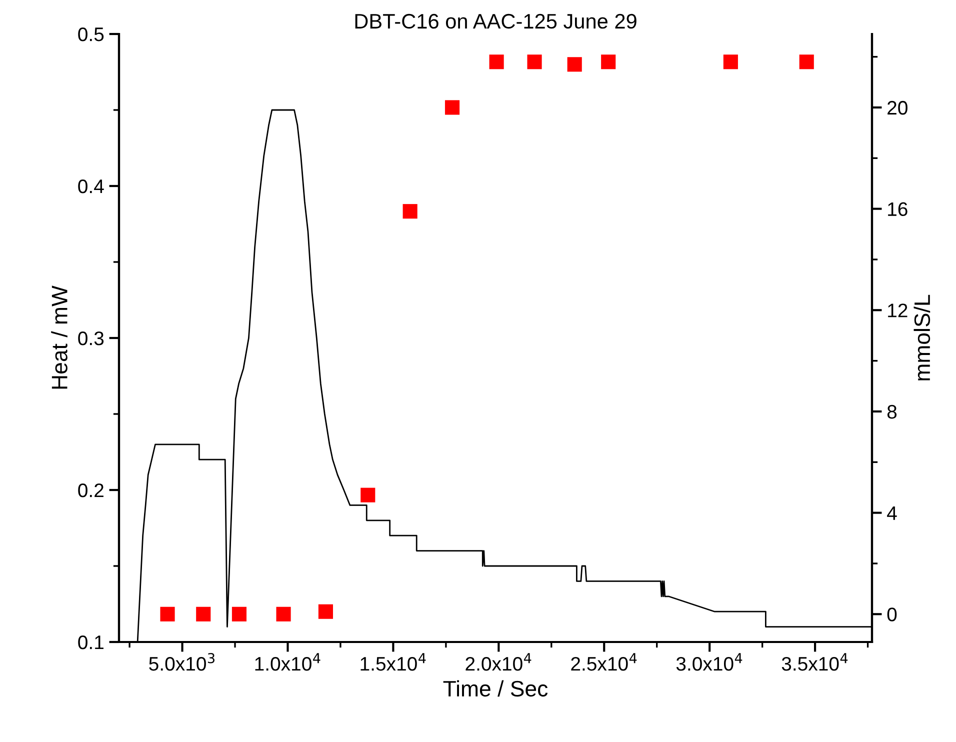 The height and width of the screenshot is (742, 956). What do you see at coordinates (922, 337) in the screenshot?
I see `y2-axis-title: mmolS/L` at bounding box center [922, 337].